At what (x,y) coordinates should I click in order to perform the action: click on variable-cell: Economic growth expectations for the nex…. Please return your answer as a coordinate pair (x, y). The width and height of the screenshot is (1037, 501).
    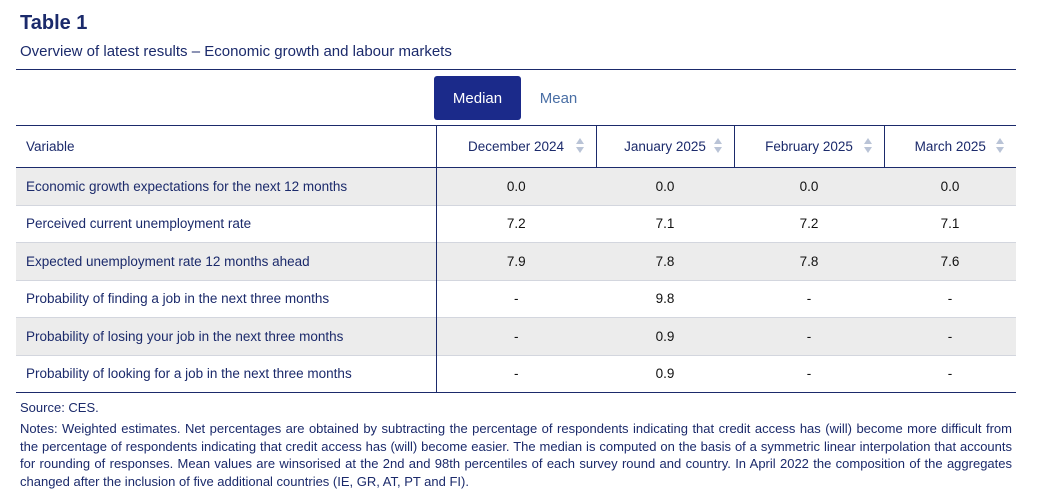
    Looking at the image, I should click on (226, 186).